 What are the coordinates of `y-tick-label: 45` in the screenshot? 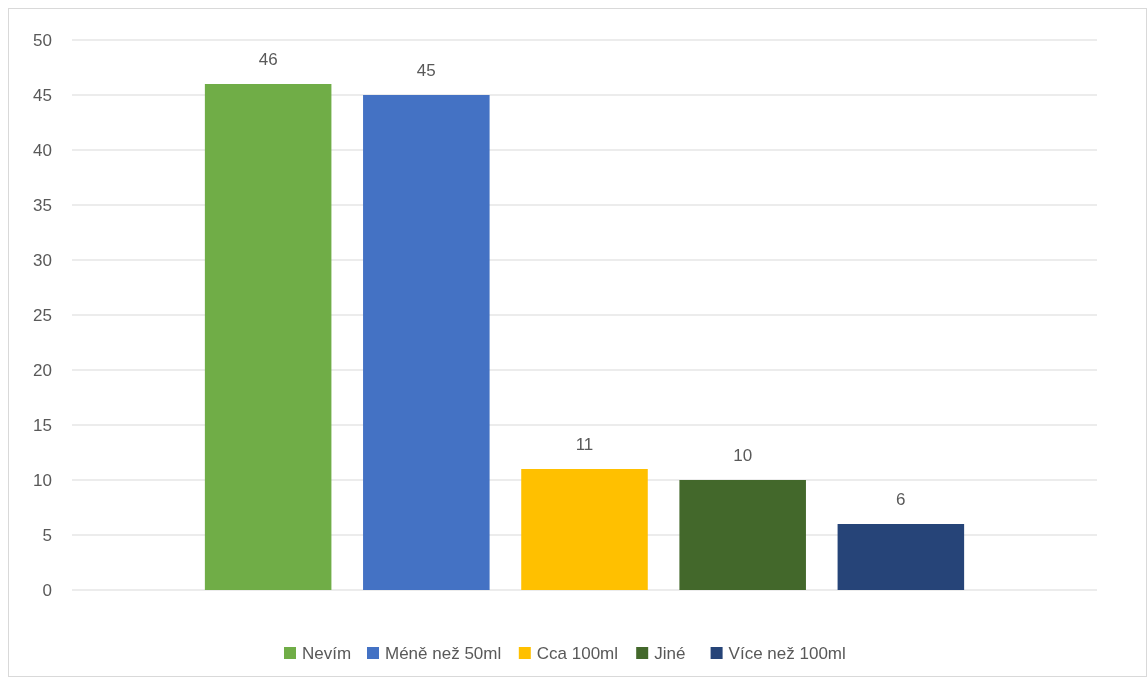 It's located at (42, 95).